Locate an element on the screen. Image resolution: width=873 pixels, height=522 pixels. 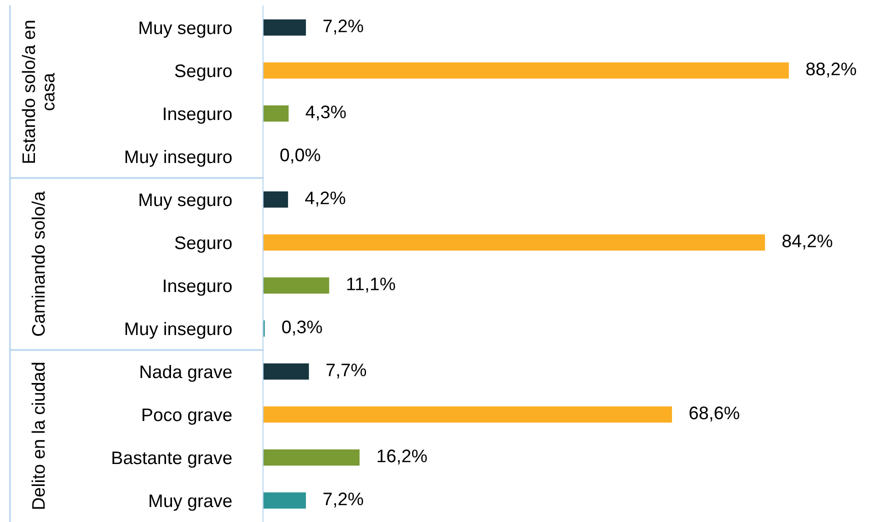
text: Caminando solo/a is located at coordinates (38, 263).